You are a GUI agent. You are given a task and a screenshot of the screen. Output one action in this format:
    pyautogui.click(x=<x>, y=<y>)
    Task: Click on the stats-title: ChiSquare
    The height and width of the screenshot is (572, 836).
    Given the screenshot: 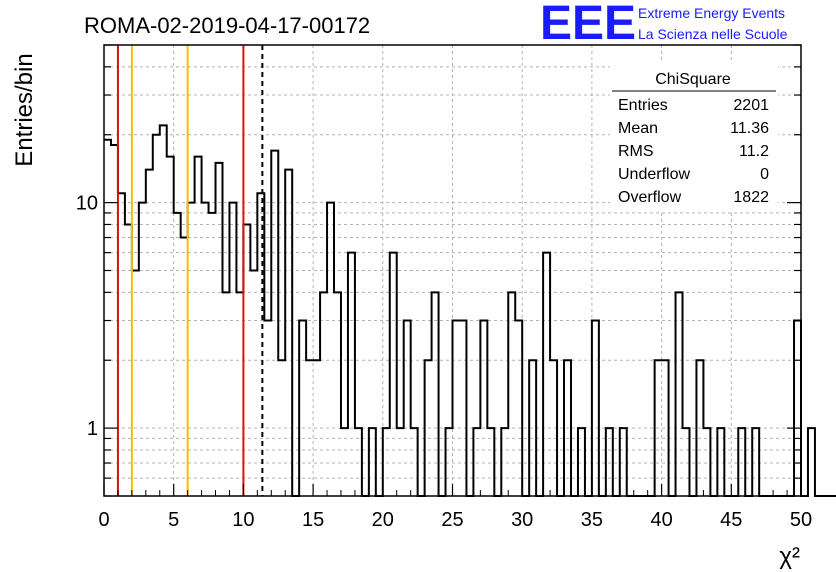 What is the action you would take?
    pyautogui.click(x=693, y=79)
    